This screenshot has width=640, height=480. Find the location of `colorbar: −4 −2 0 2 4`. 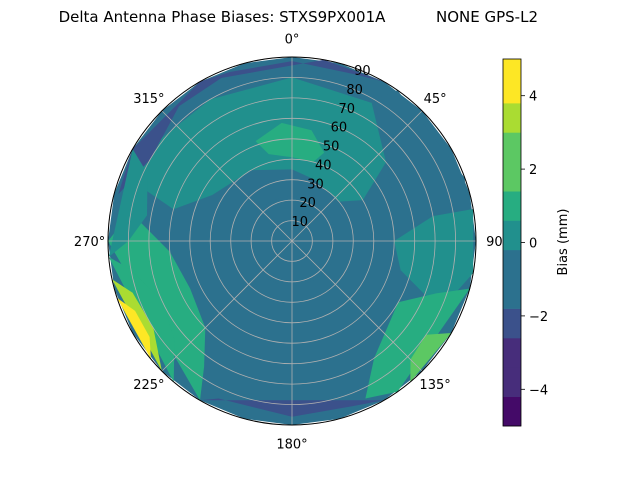

colorbar: −4 −2 0 2 4 is located at coordinates (525, 242).